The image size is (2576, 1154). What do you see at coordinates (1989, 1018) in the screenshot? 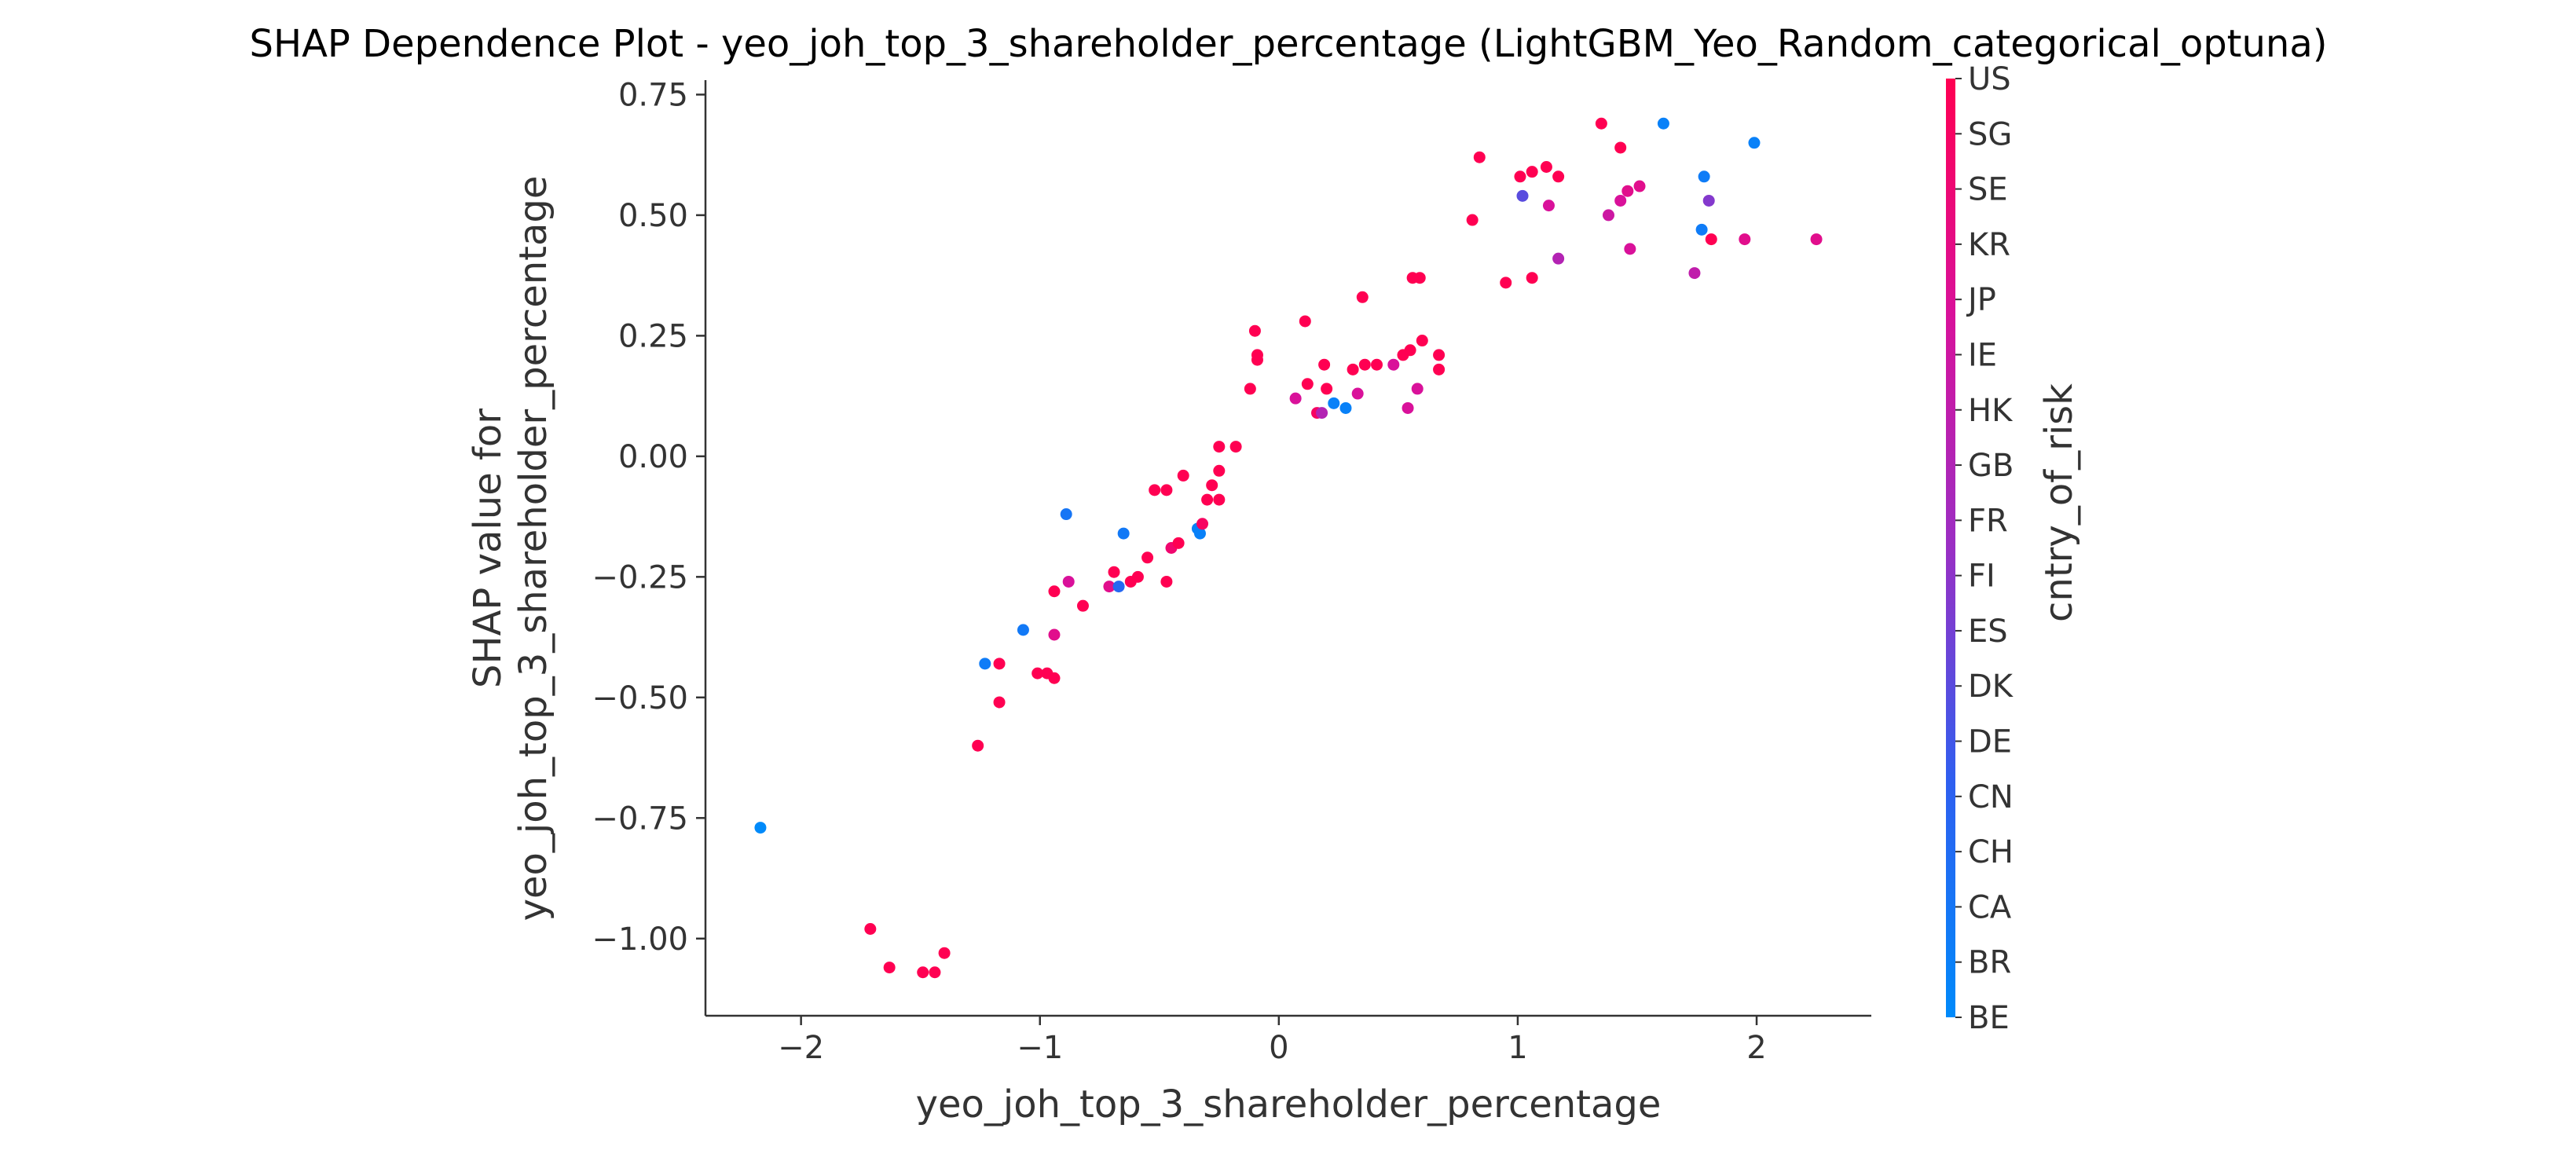
I see `colorbar-tick-label: BE` at bounding box center [1989, 1018].